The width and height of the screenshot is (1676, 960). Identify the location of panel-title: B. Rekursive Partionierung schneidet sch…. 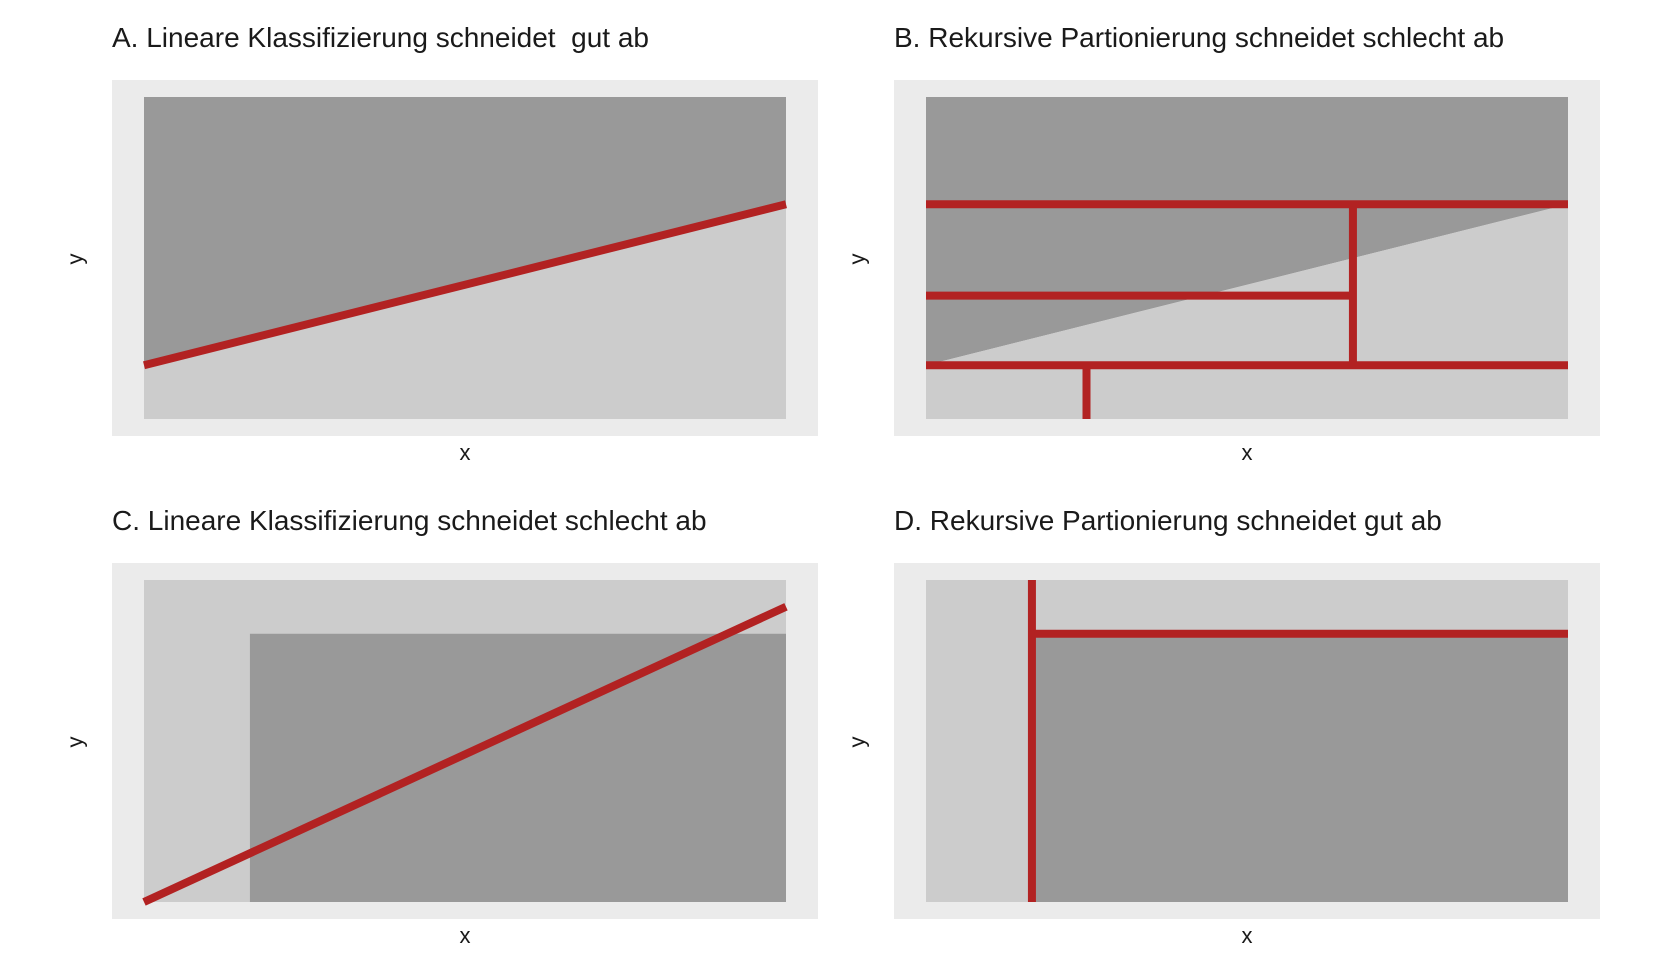
(1199, 37).